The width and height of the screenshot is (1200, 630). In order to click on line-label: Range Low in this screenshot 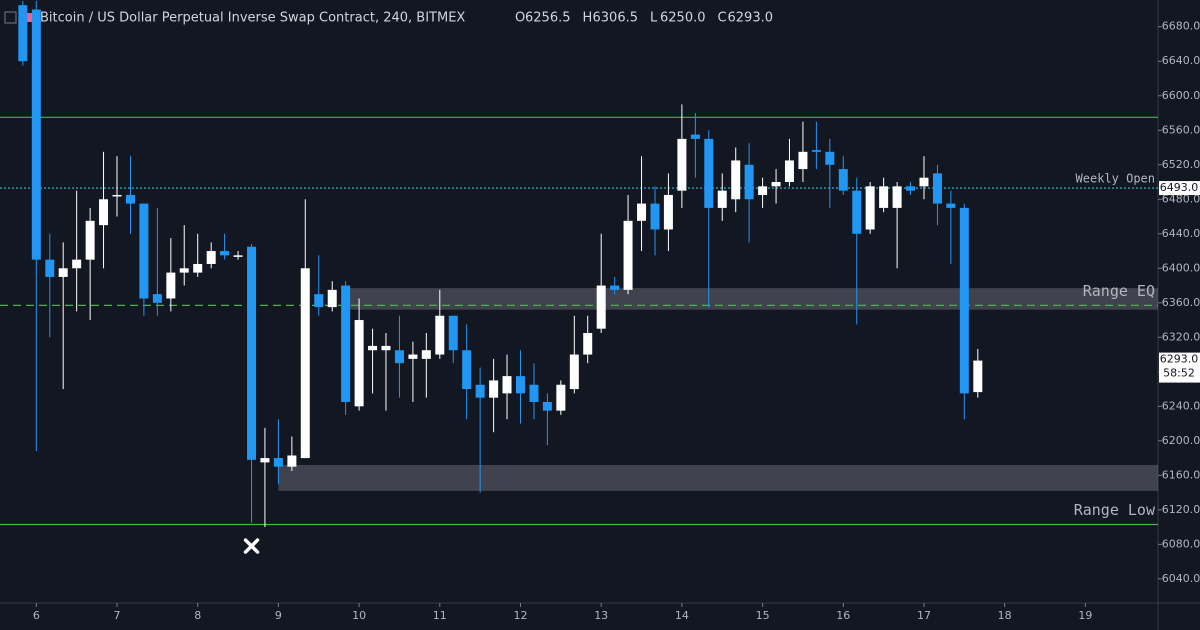, I will do `click(1115, 510)`.